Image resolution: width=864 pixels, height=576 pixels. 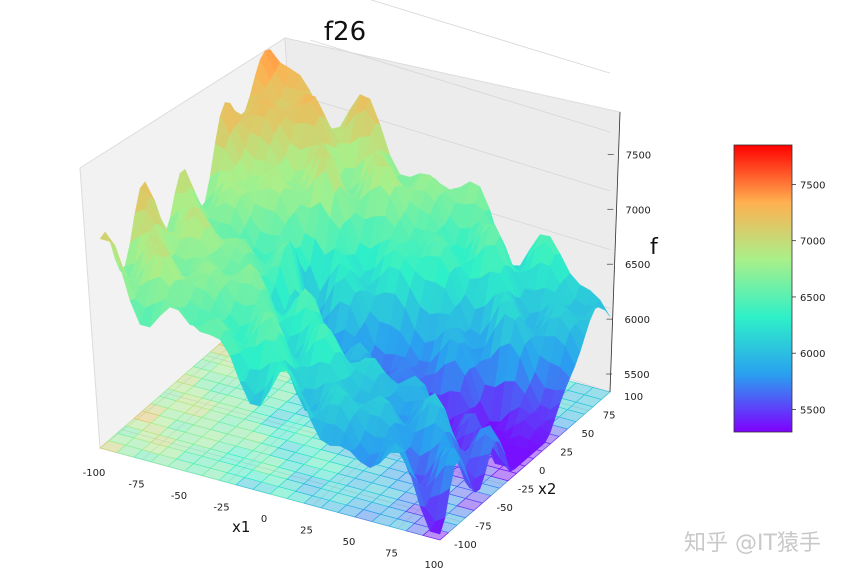 What do you see at coordinates (221, 508) in the screenshot?
I see `x-tick-label: -25` at bounding box center [221, 508].